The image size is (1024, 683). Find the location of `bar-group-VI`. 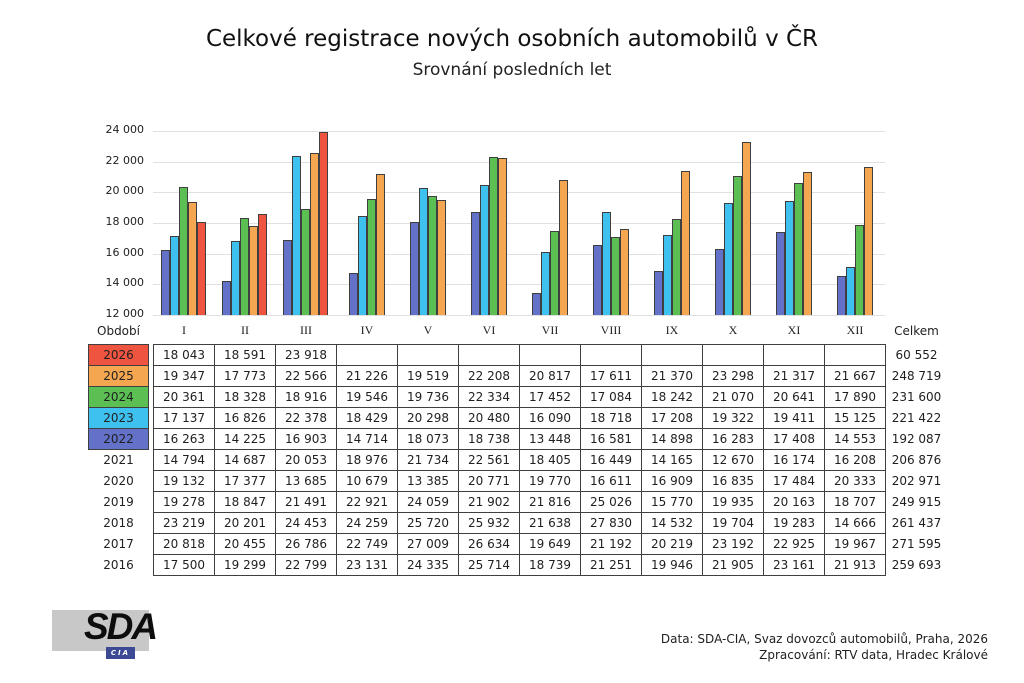

bar-group-VI is located at coordinates (488, 223).